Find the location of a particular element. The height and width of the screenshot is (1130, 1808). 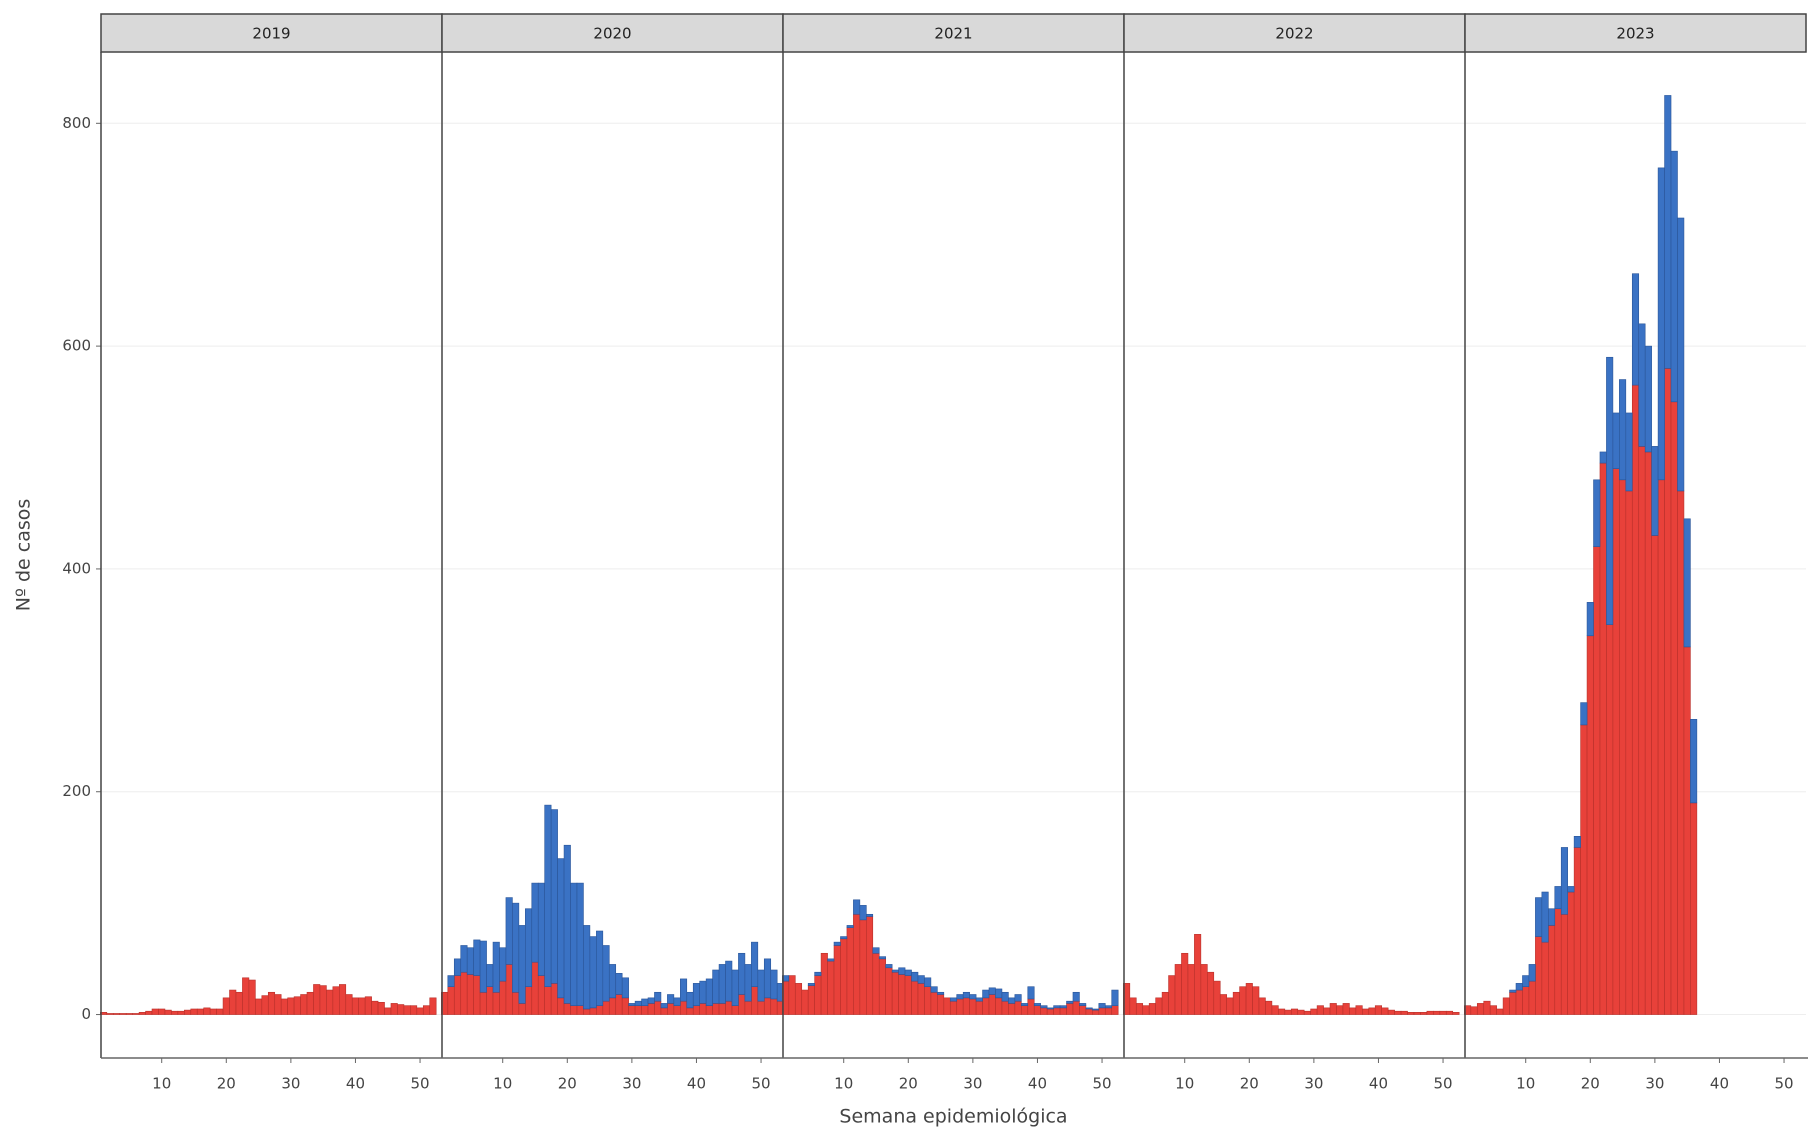

facet-title: 2020 is located at coordinates (612, 34).